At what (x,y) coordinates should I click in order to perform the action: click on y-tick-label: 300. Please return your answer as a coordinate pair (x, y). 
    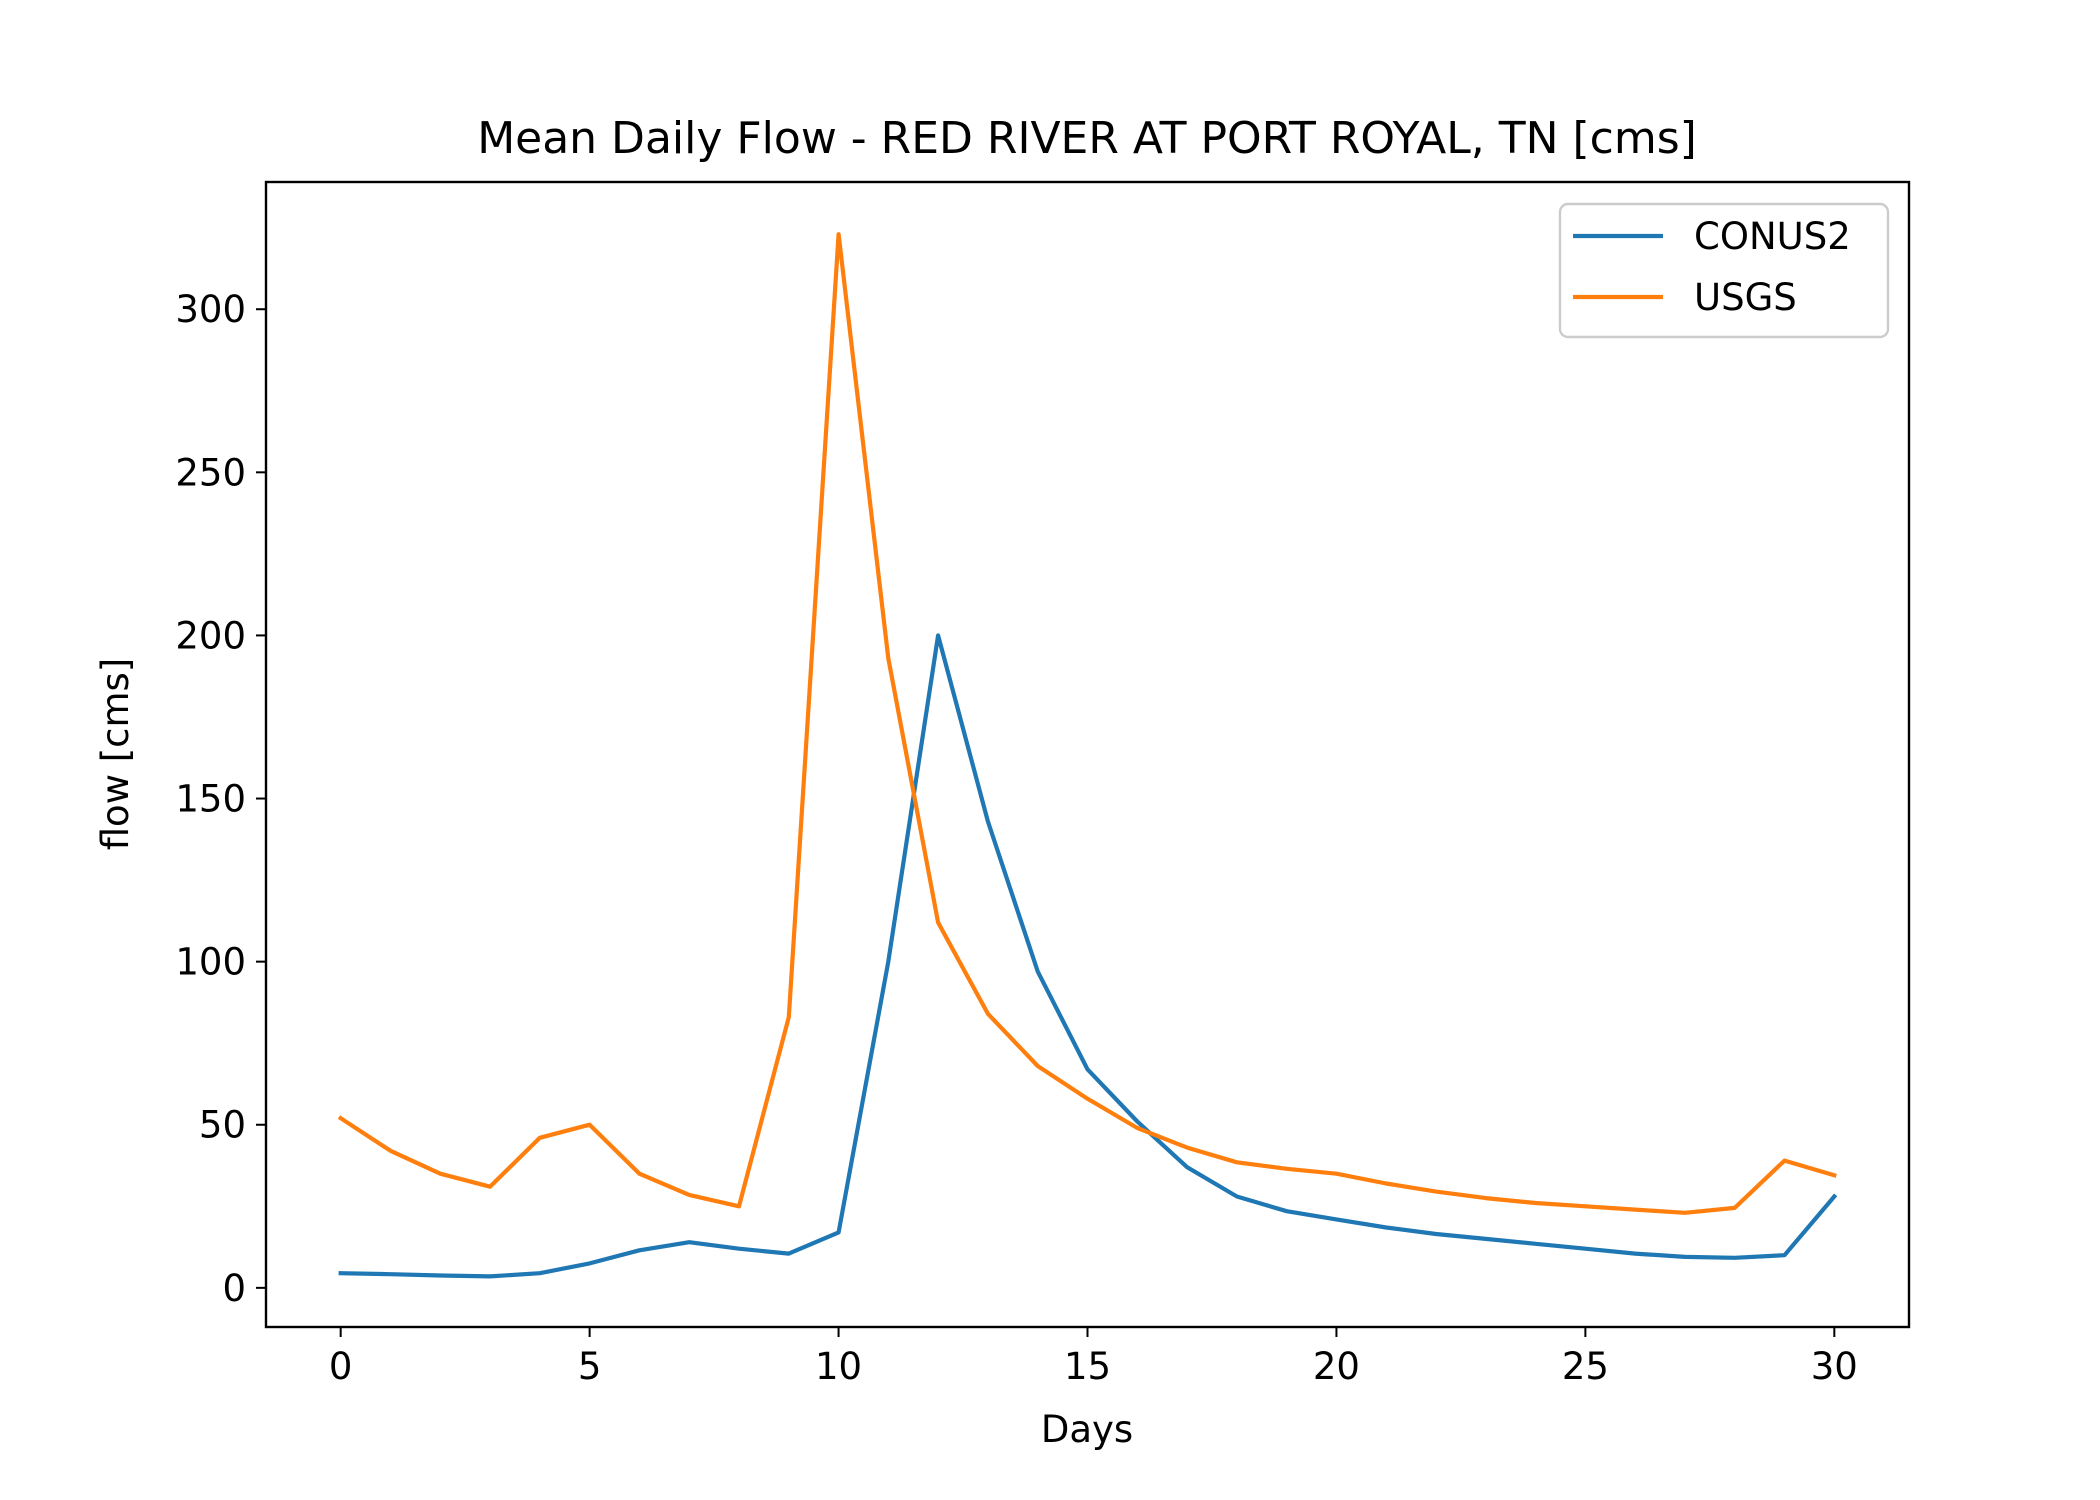
    Looking at the image, I should click on (210, 309).